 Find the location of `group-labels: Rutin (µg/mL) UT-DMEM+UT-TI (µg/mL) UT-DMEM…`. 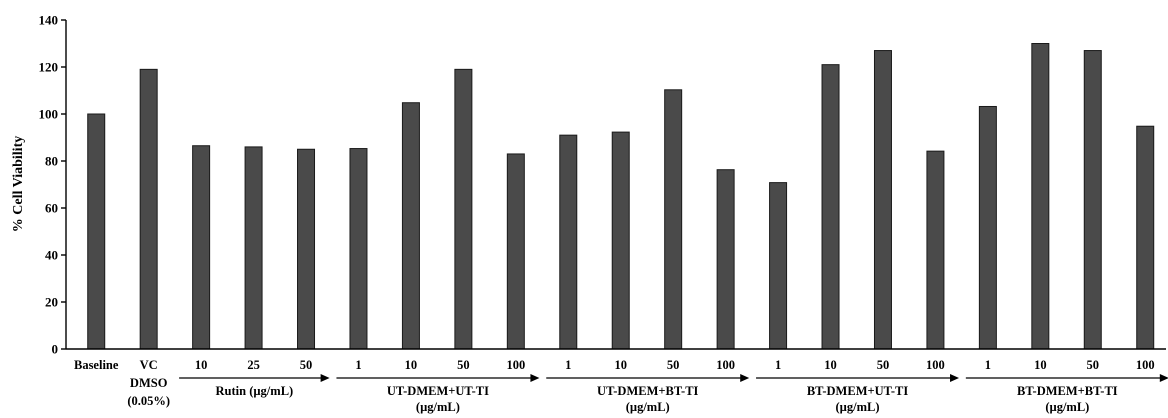

group-labels: Rutin (µg/mL) UT-DMEM+UT-TI (µg/mL) UT-DMEM… is located at coordinates (673, 394).